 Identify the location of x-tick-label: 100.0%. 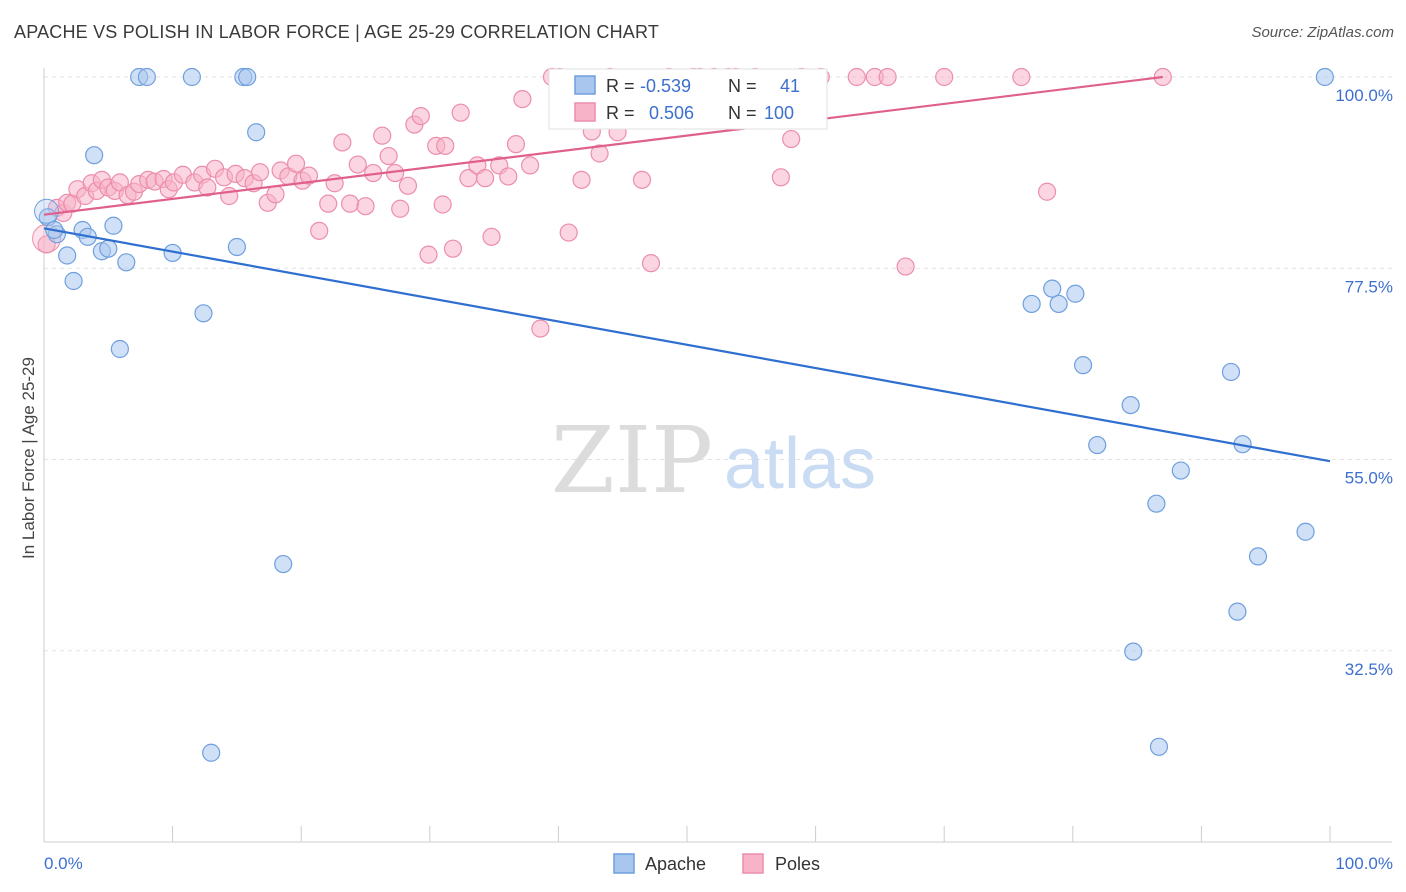
(1364, 863).